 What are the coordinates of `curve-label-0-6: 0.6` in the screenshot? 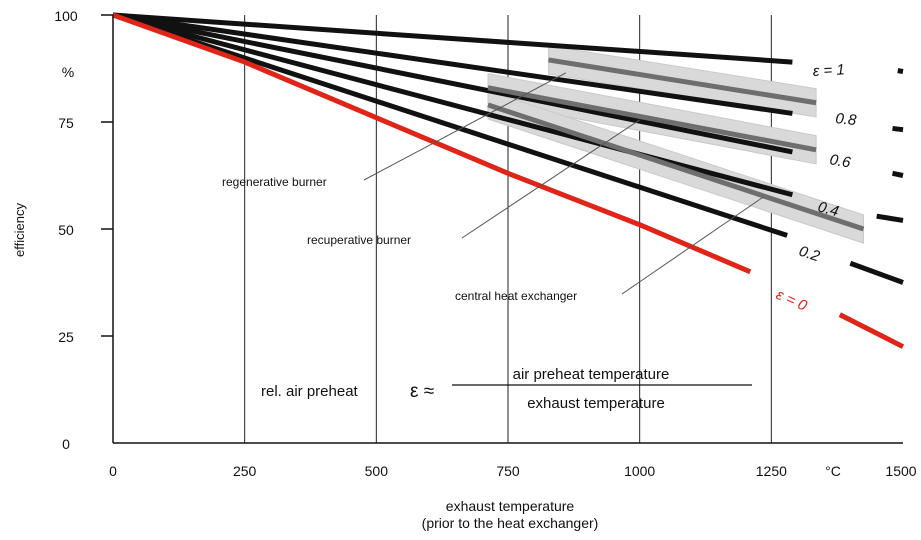 It's located at (840, 161).